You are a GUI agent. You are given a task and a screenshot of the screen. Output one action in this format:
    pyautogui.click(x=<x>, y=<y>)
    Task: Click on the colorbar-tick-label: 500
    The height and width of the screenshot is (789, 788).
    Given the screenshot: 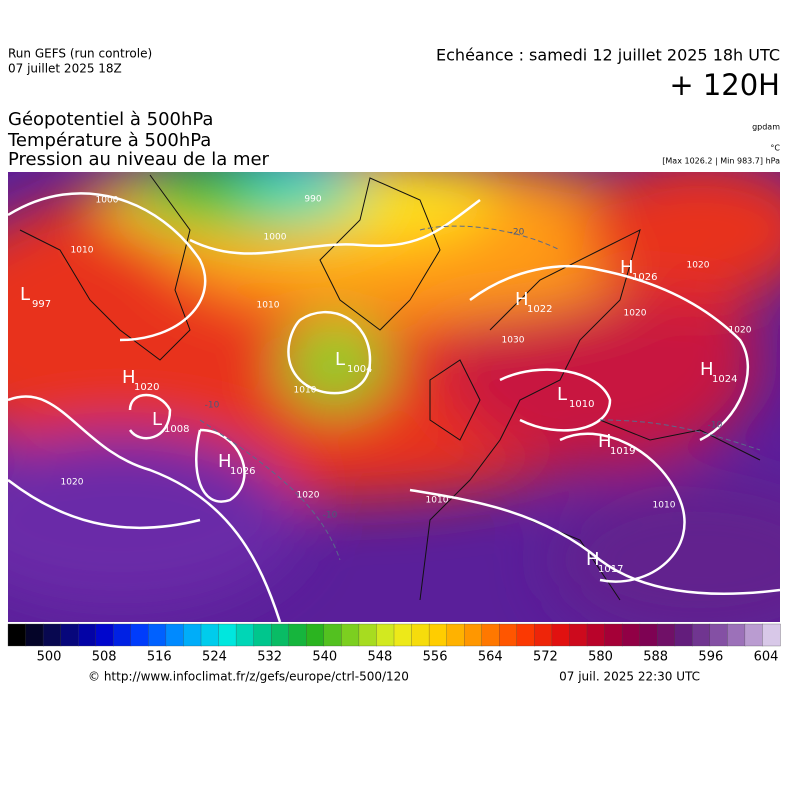 What is the action you would take?
    pyautogui.click(x=49, y=657)
    